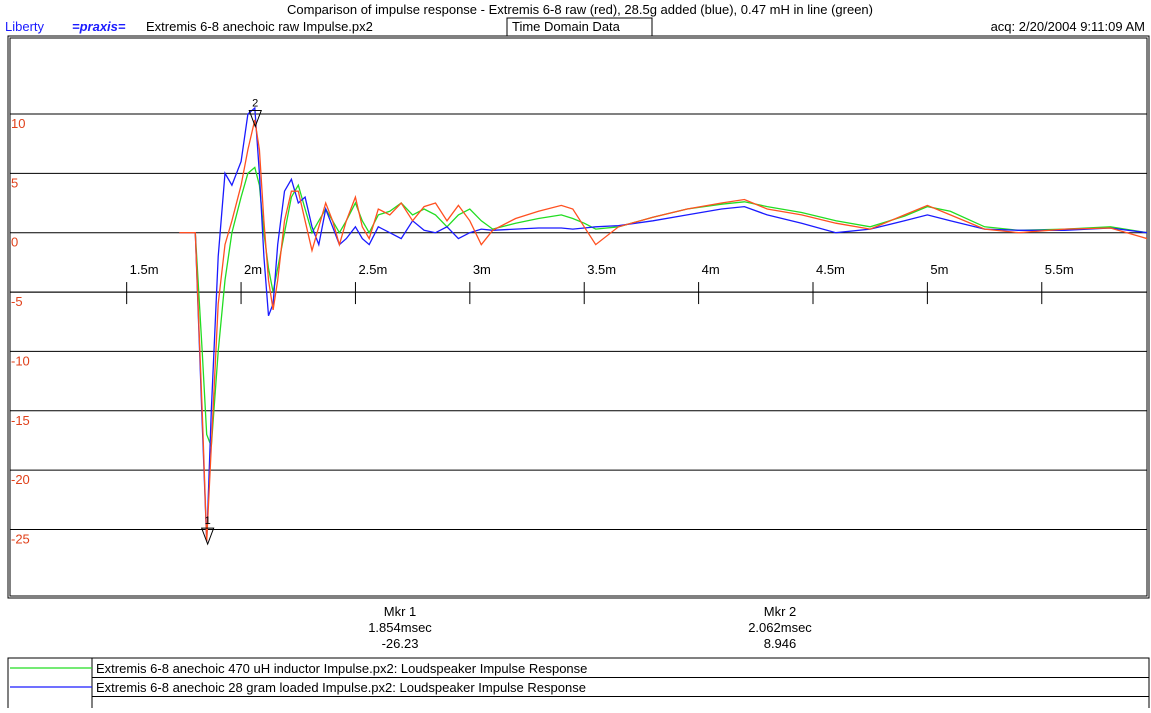 The image size is (1151, 713). What do you see at coordinates (482, 269) in the screenshot?
I see `x-tick-label: 3m` at bounding box center [482, 269].